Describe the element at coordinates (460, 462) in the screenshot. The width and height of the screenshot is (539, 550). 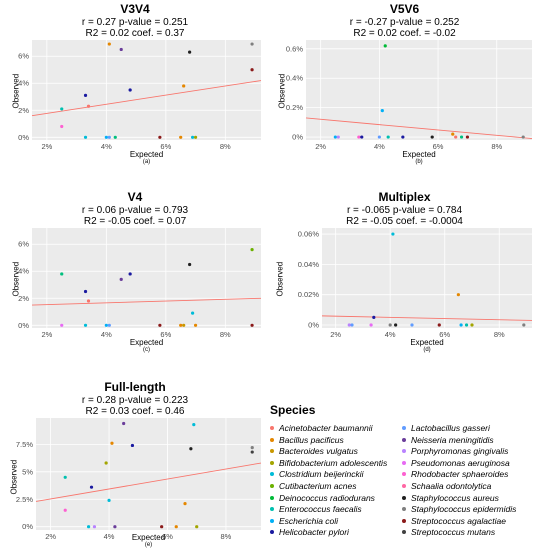
I see `legend-label: Pseudomonas aeruginosa` at that location.